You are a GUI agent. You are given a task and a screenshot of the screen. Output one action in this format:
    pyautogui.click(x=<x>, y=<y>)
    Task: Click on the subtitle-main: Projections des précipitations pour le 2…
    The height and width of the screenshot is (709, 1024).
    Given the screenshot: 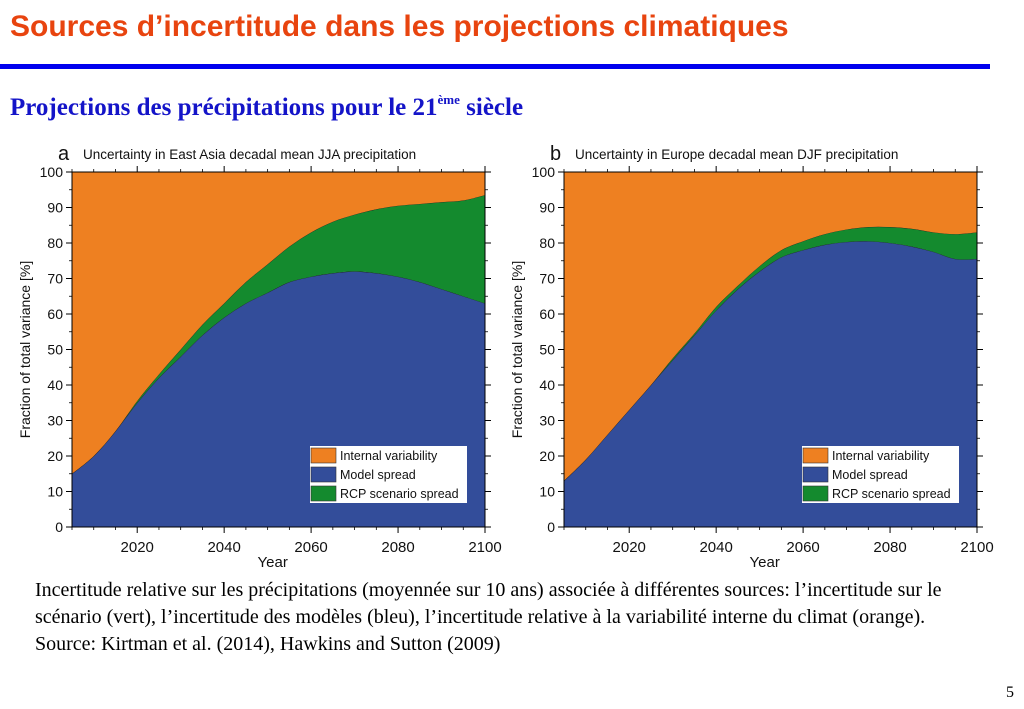 What is the action you would take?
    pyautogui.click(x=224, y=107)
    